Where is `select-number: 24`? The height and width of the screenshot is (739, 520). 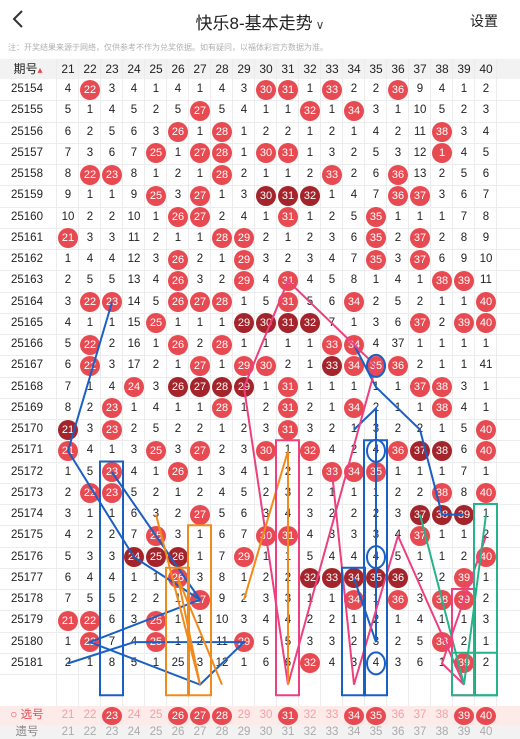
select-number: 24 is located at coordinates (134, 715).